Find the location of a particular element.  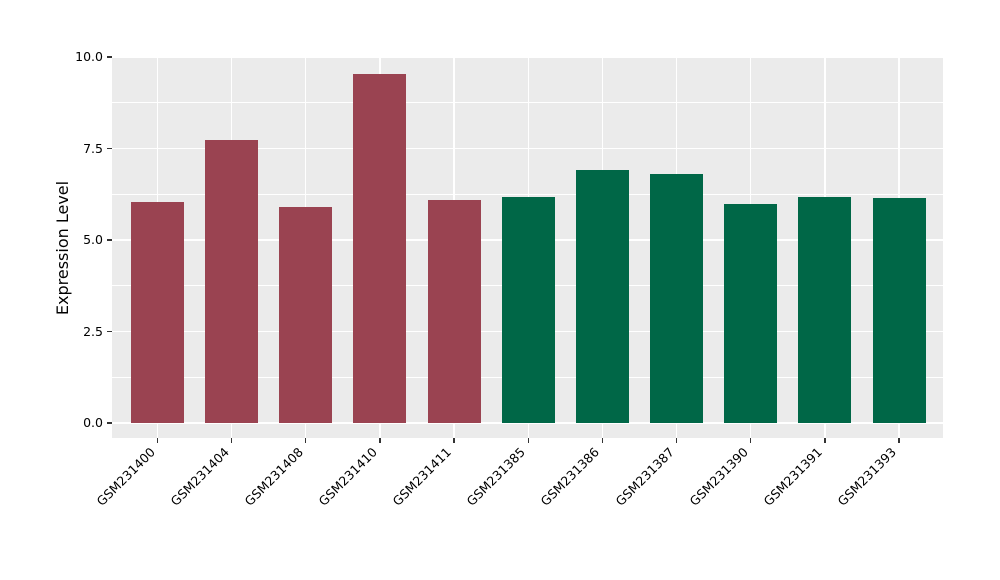

x-tick-label: GSM231408 is located at coordinates (273, 476).